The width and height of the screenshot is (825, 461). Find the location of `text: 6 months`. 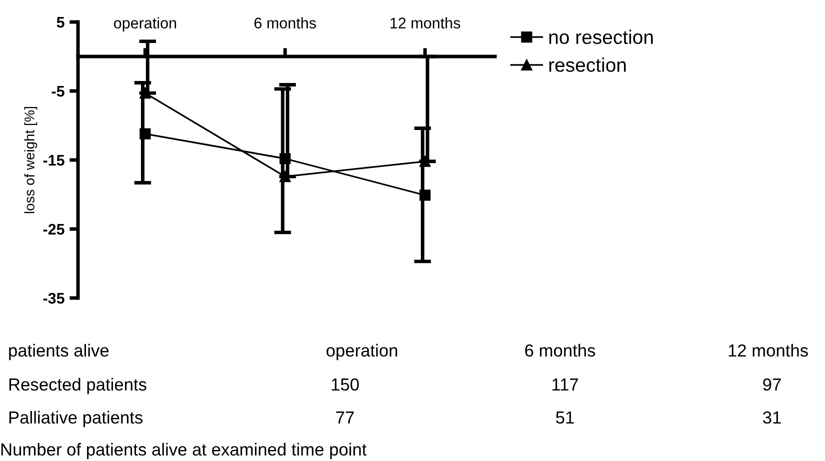

text: 6 months is located at coordinates (560, 350).